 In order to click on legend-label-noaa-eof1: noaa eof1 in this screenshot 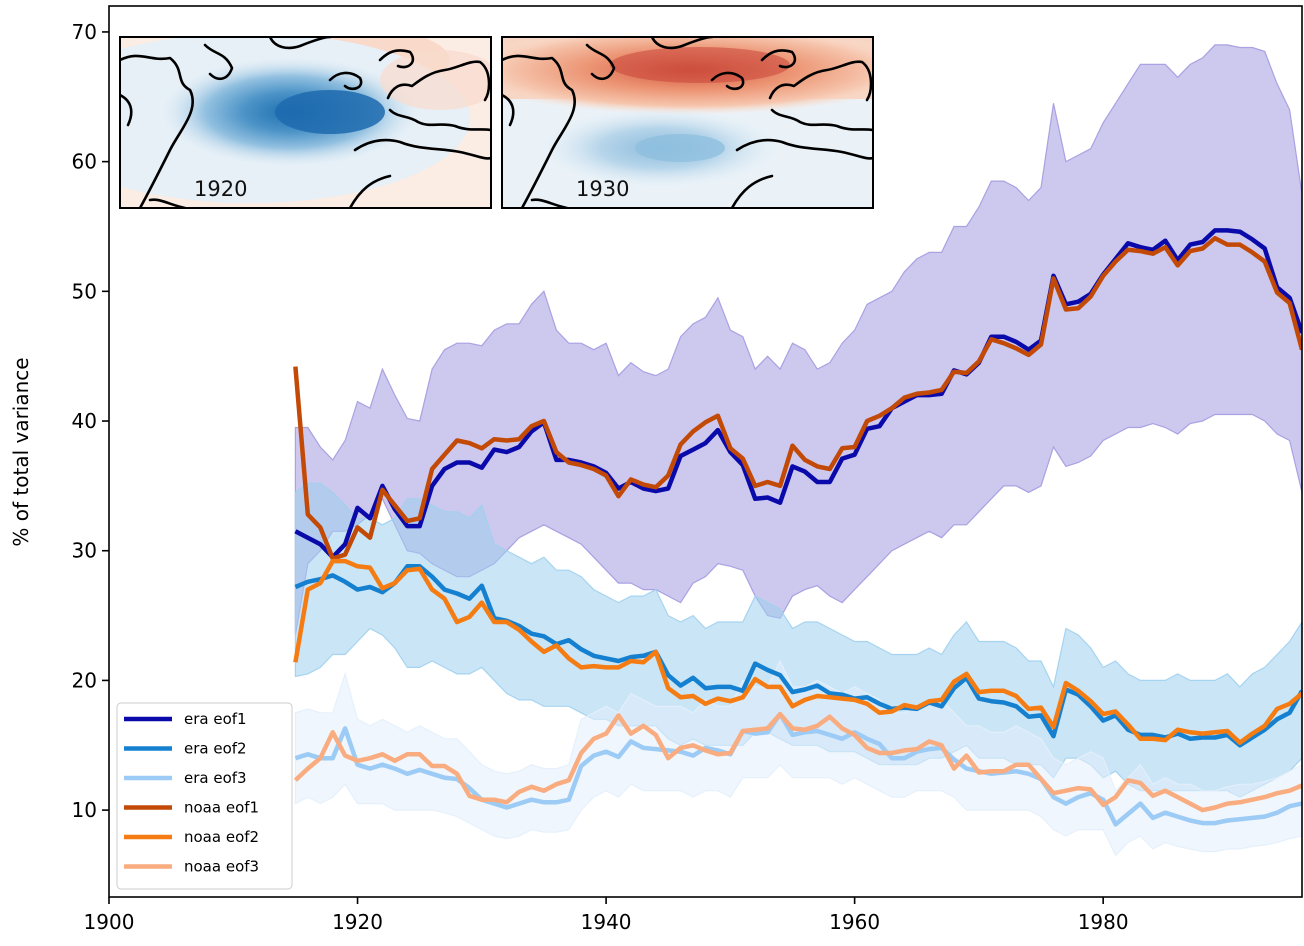, I will do `click(221, 808)`.